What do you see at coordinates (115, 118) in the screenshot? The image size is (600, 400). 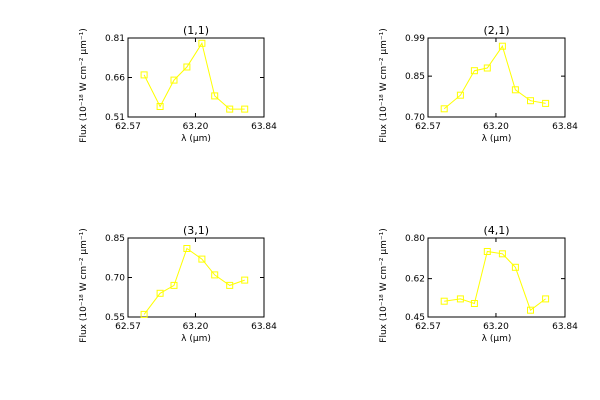 I see `y-tick-label: 0.51` at bounding box center [115, 118].